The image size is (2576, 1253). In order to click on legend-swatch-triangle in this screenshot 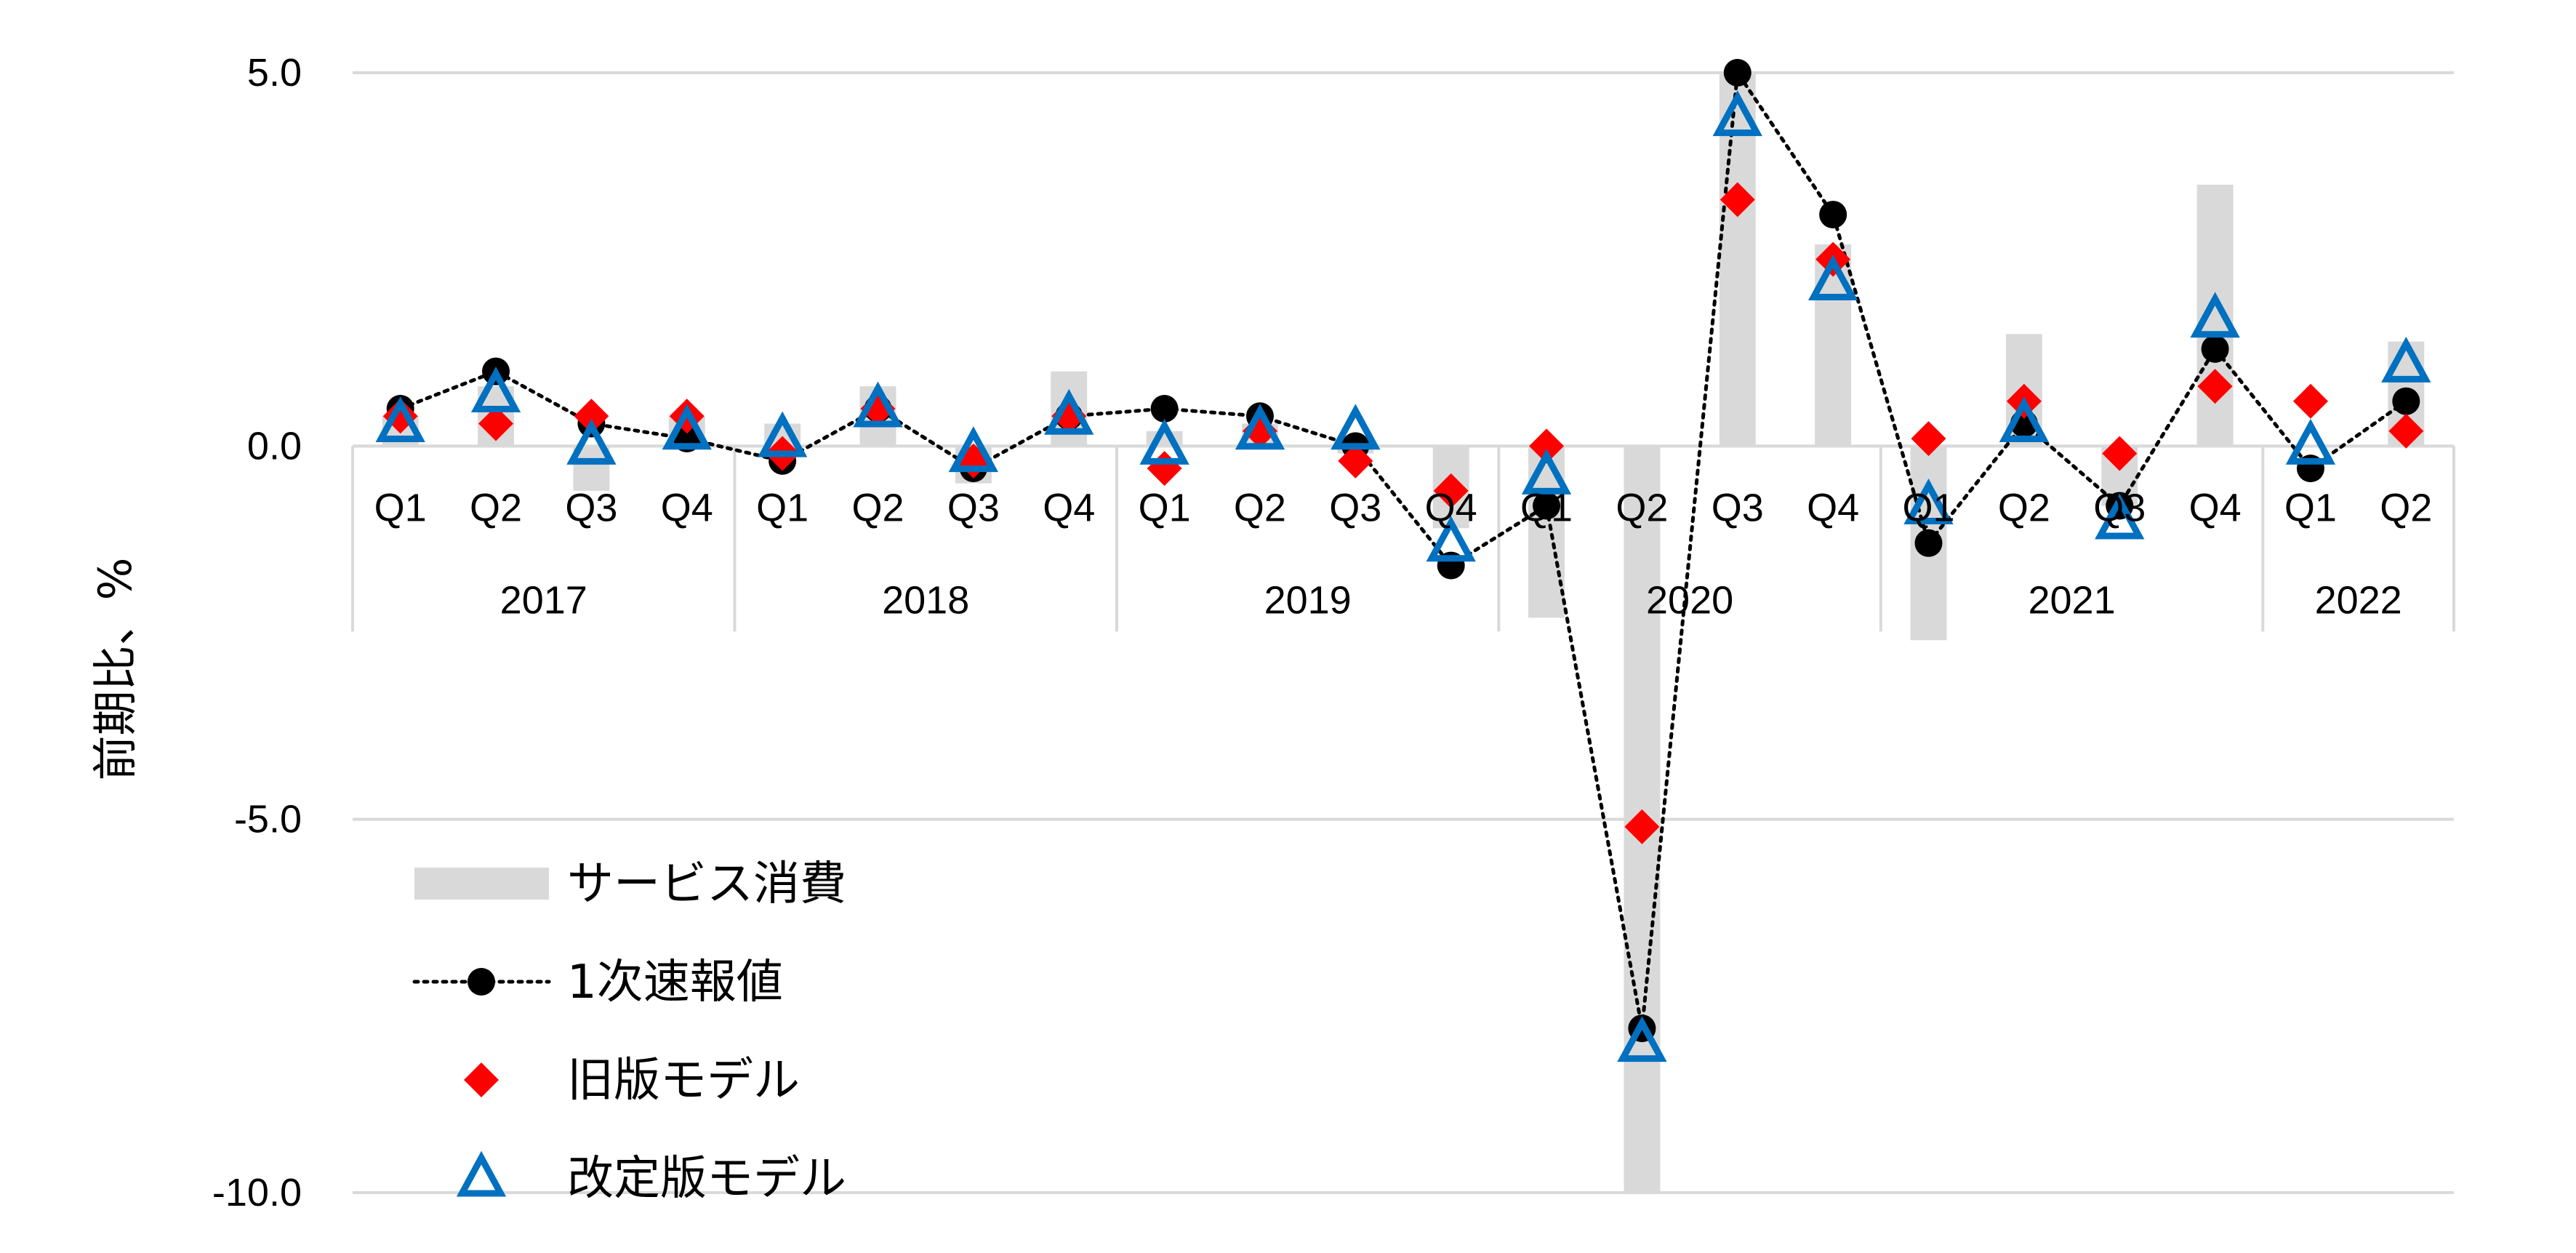, I will do `click(482, 1173)`.